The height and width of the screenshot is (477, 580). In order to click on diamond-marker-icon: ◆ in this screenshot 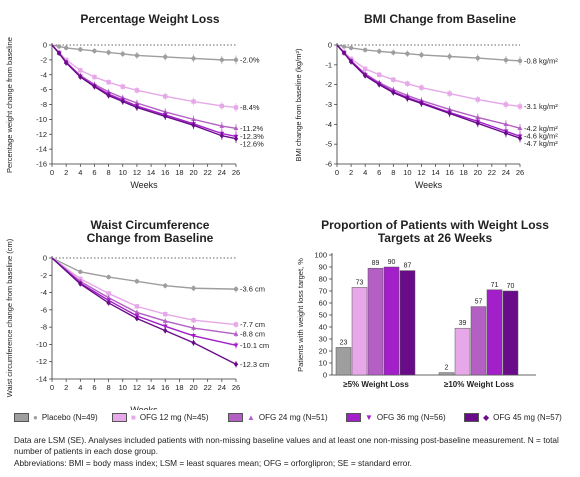, I will do `click(486, 417)`.